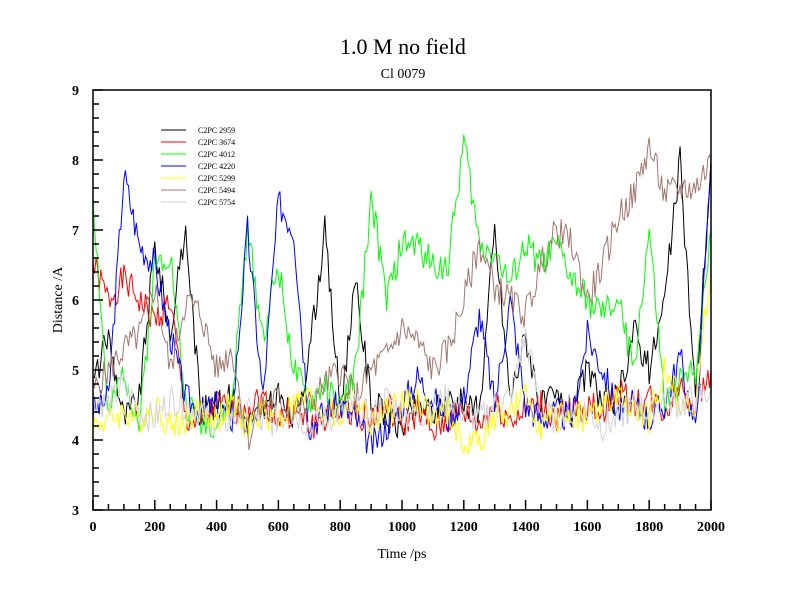 This screenshot has height=600, width=800. What do you see at coordinates (75, 161) in the screenshot?
I see `y-tick-label: 8` at bounding box center [75, 161].